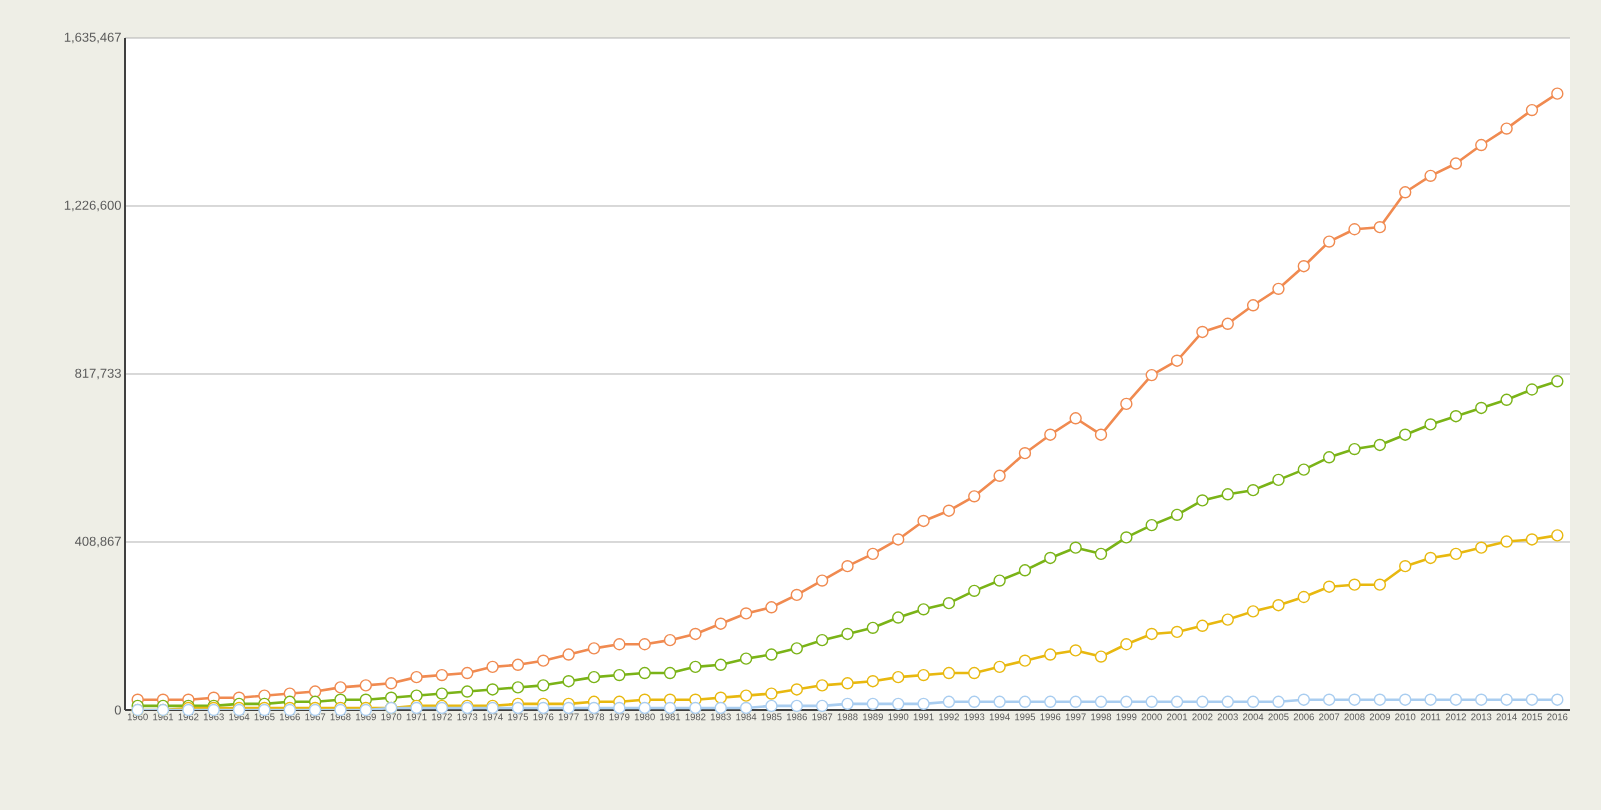 This screenshot has width=1601, height=810. I want to click on x-tick-label: 1987, so click(822, 717).